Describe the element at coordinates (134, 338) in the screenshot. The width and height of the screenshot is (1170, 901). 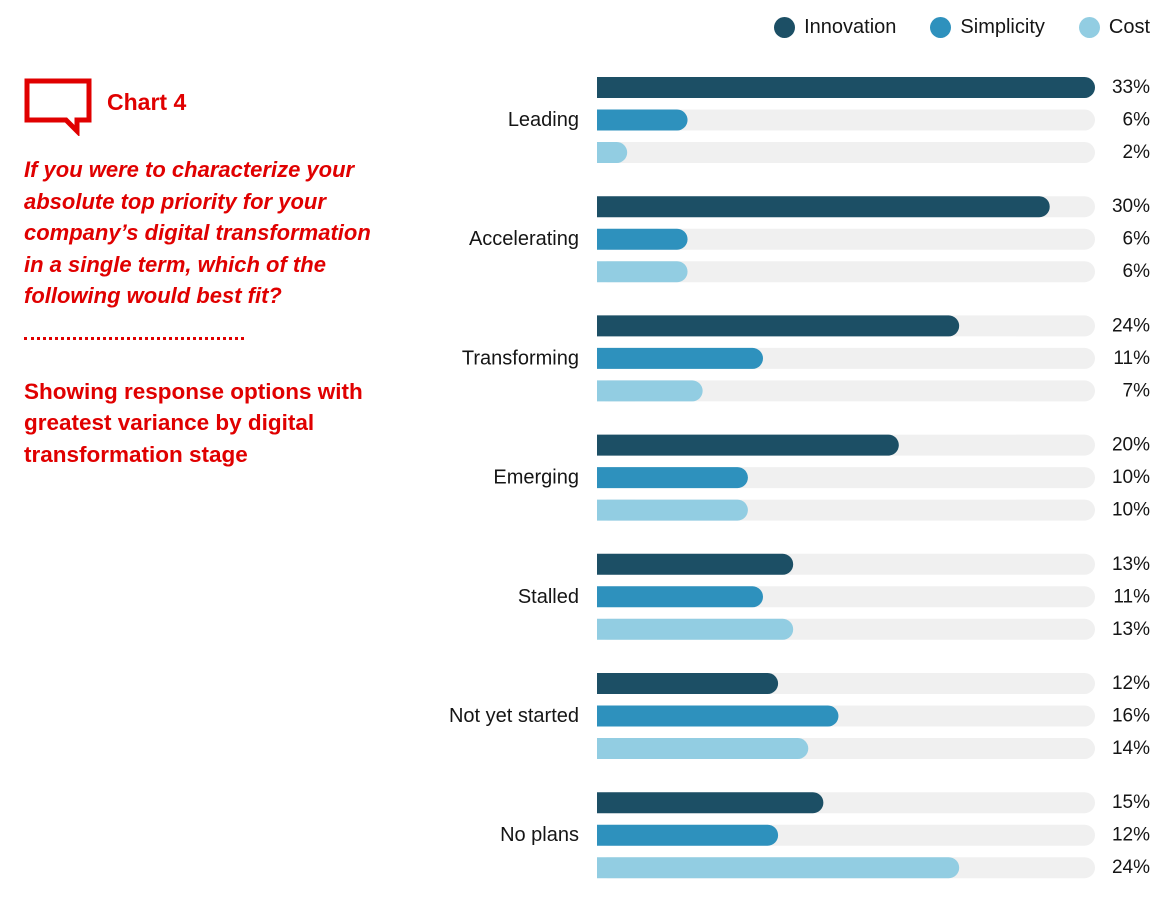
I see `dotted-divider` at that location.